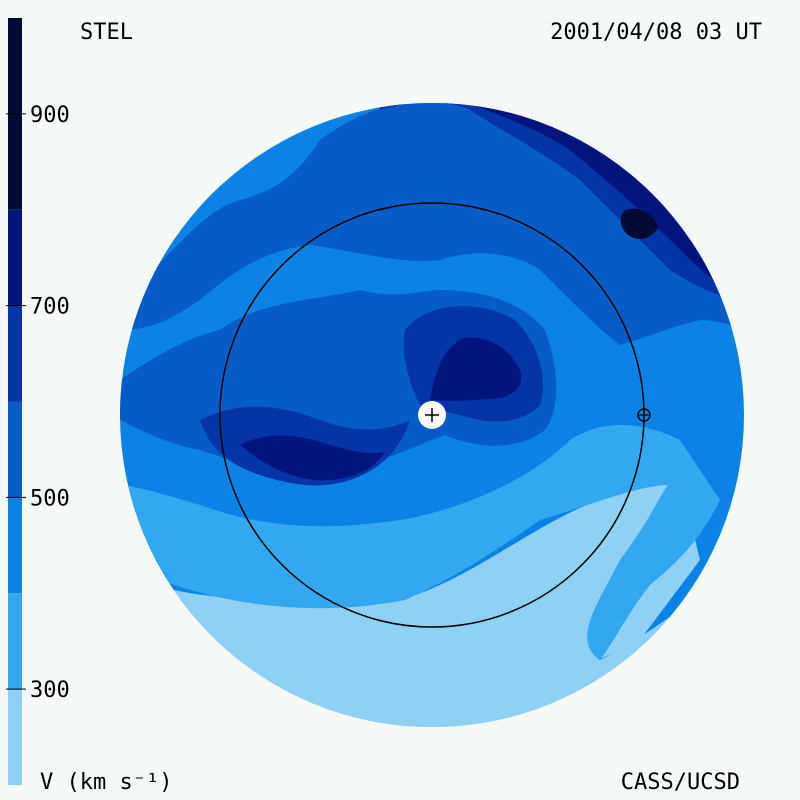  Describe the element at coordinates (38, 401) in the screenshot. I see `colorbar: 900 700 500 300` at that location.